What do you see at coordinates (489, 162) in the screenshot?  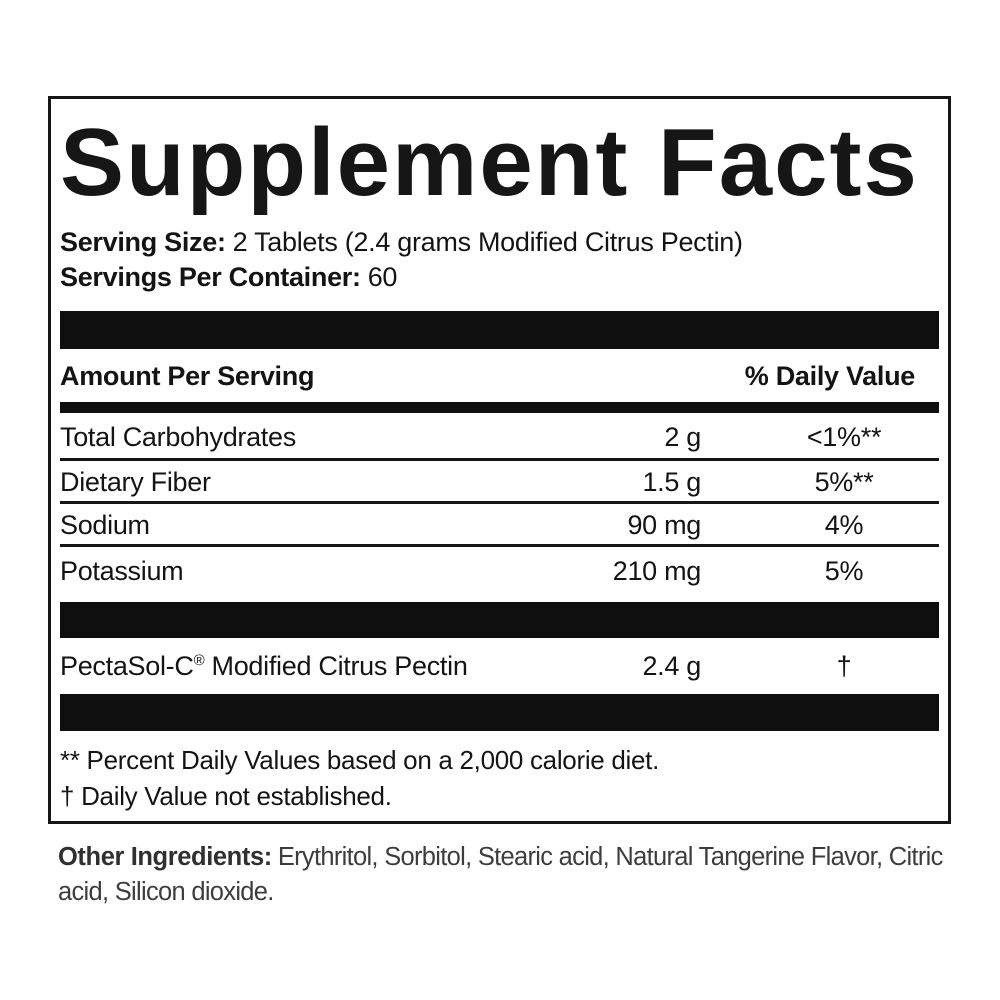 I see `panel-title: Supplement Facts` at bounding box center [489, 162].